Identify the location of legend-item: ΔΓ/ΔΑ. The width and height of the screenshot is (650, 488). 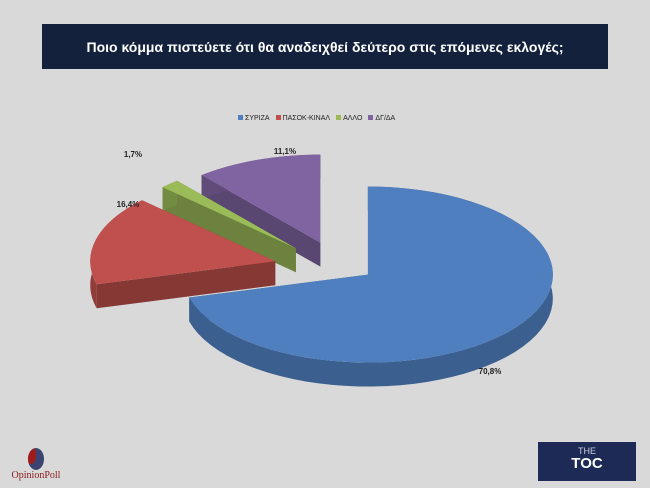
(381, 118).